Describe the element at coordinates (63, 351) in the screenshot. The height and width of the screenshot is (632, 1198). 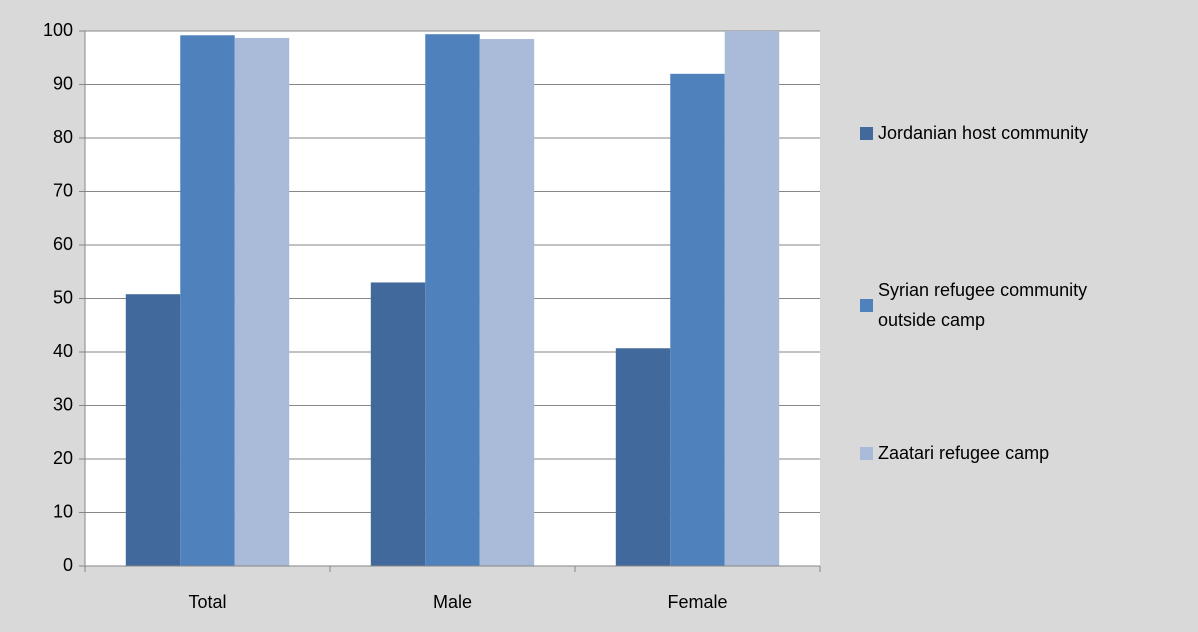
I see `y-tick-label: 40` at that location.